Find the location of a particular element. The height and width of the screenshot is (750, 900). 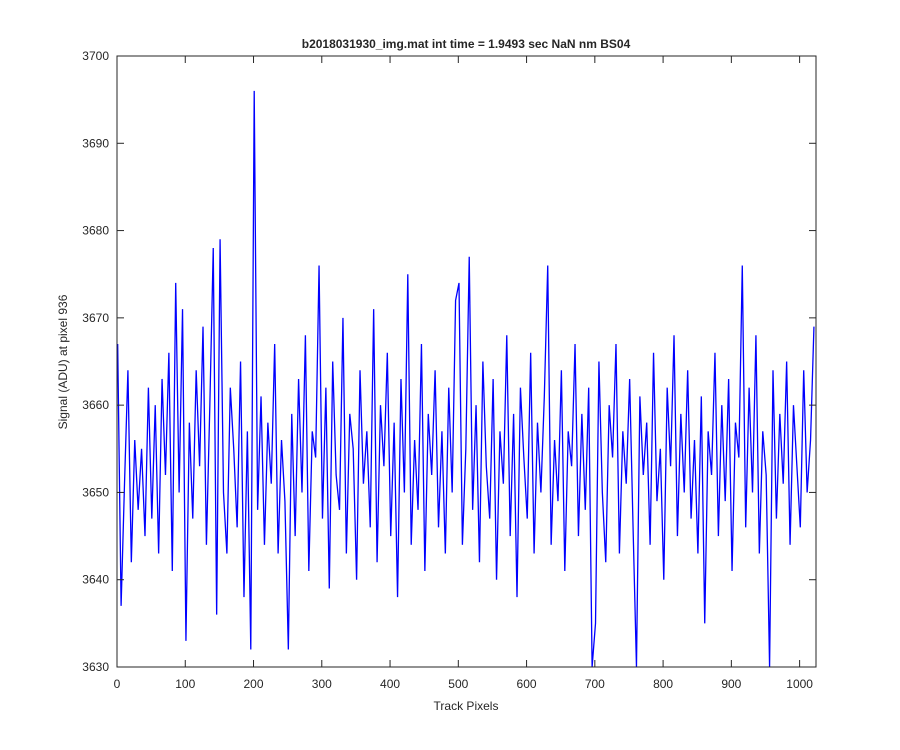

x-tick-label: 300 is located at coordinates (322, 684).